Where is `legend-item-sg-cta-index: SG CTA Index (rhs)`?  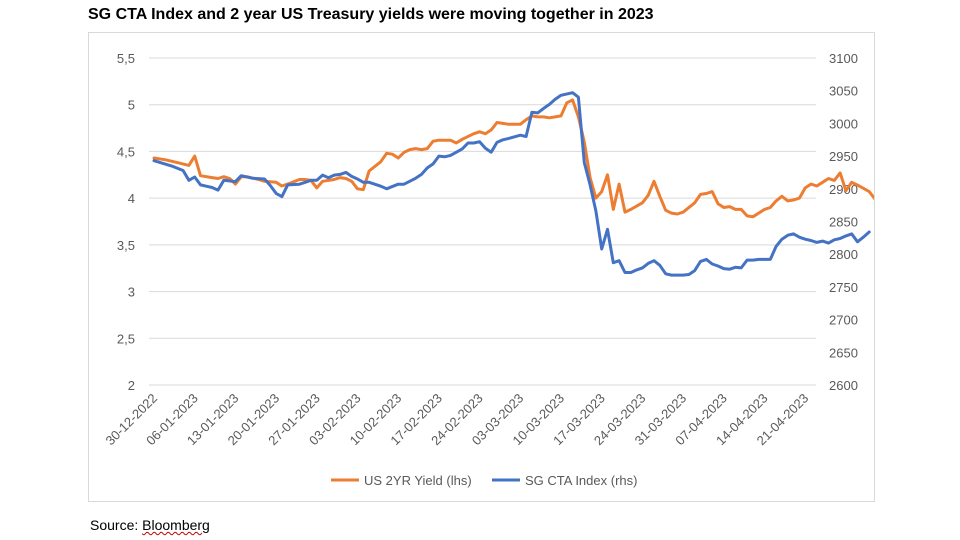 legend-item-sg-cta-index: SG CTA Index (rhs) is located at coordinates (564, 480).